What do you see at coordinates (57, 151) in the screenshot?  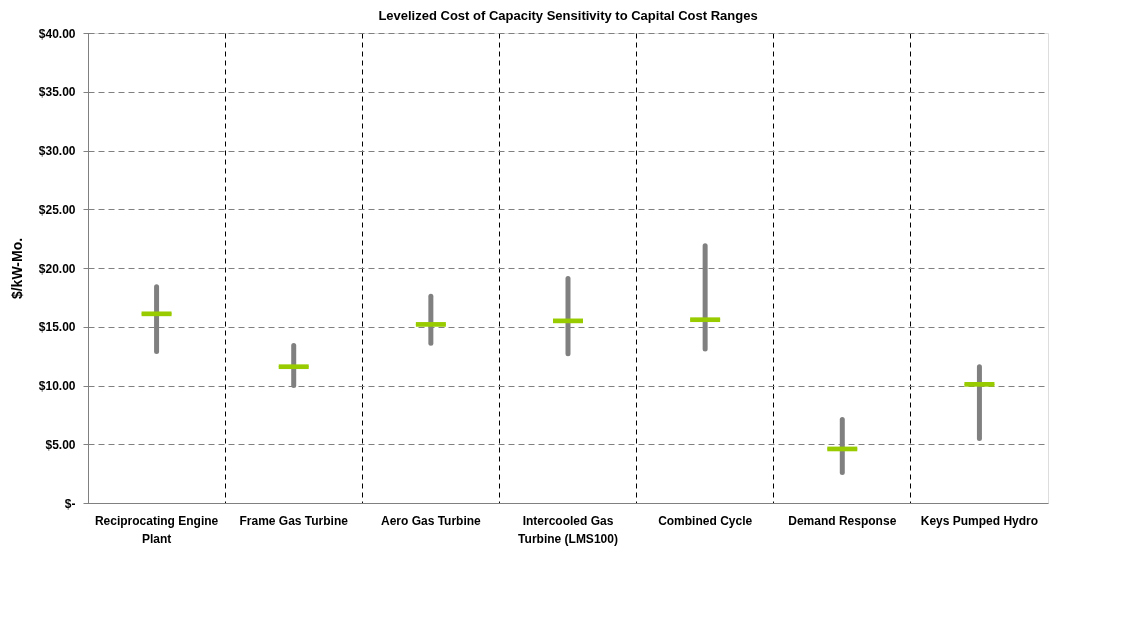 I see `y-tick-label: $30.00` at bounding box center [57, 151].